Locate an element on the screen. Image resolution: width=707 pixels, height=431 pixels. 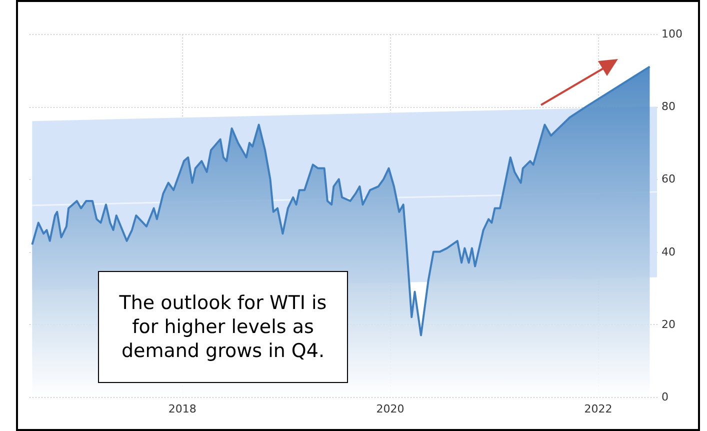
y-tick-label: 80 is located at coordinates (669, 107).